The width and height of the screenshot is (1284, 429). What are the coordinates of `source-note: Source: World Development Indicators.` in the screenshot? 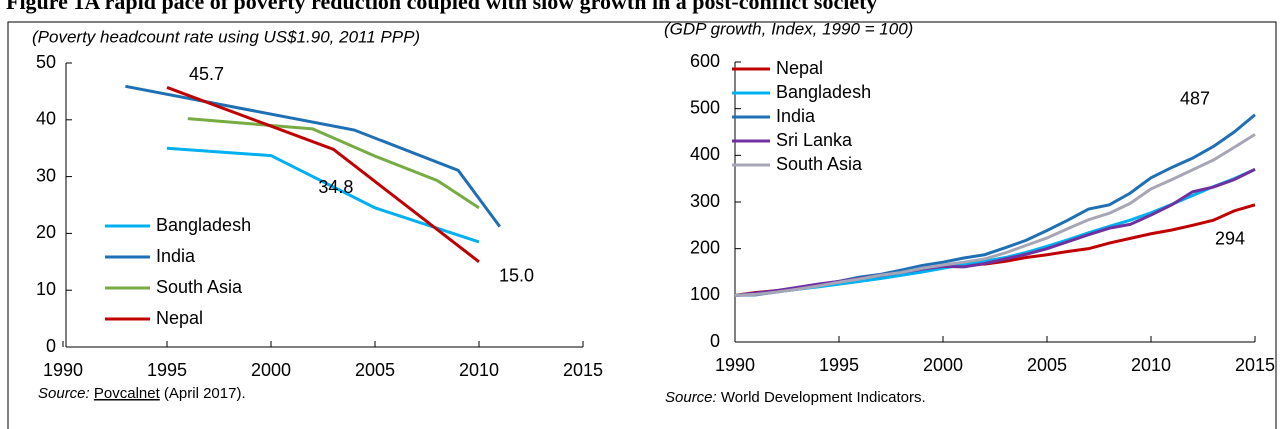 It's located at (795, 397).